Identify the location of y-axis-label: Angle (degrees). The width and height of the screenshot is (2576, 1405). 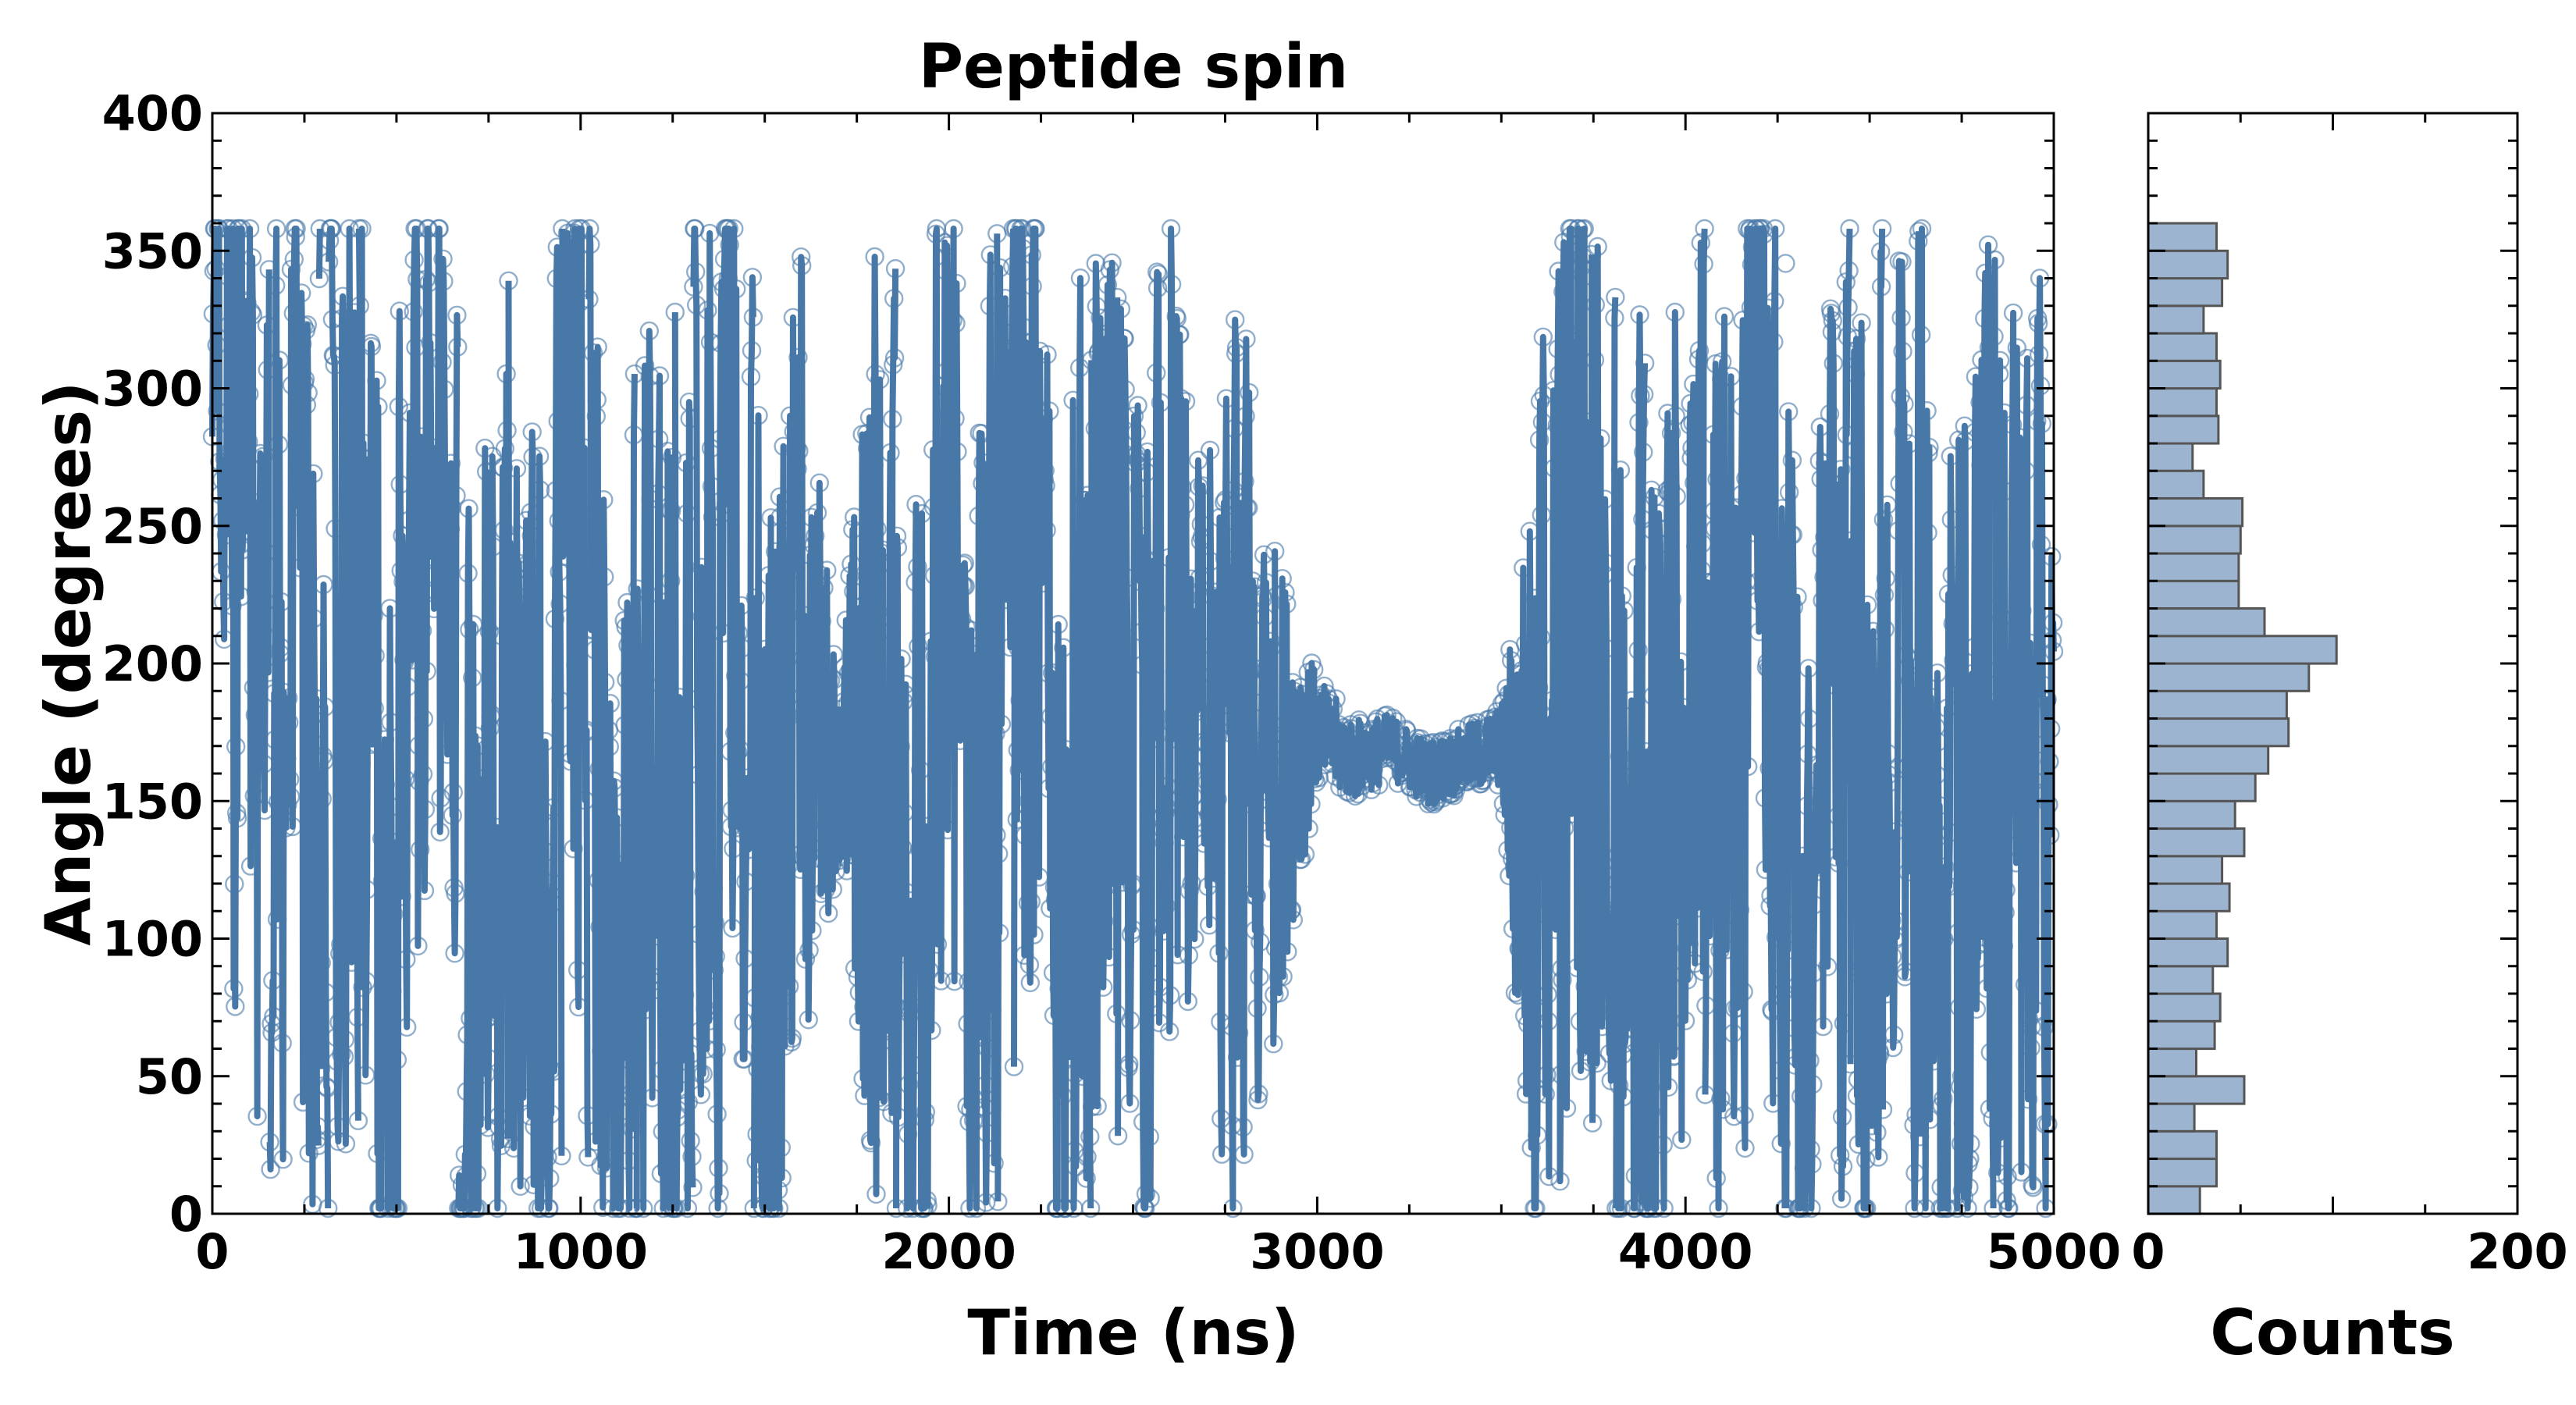
(68, 663).